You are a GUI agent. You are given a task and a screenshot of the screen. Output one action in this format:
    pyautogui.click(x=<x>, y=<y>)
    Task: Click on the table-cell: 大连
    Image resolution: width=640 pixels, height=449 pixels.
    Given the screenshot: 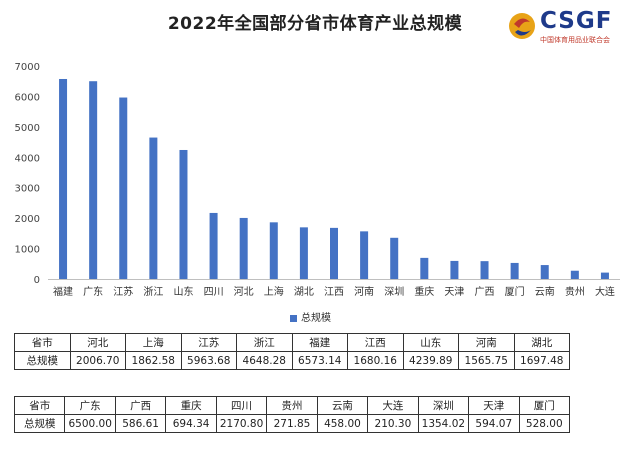 What is the action you would take?
    pyautogui.click(x=393, y=405)
    